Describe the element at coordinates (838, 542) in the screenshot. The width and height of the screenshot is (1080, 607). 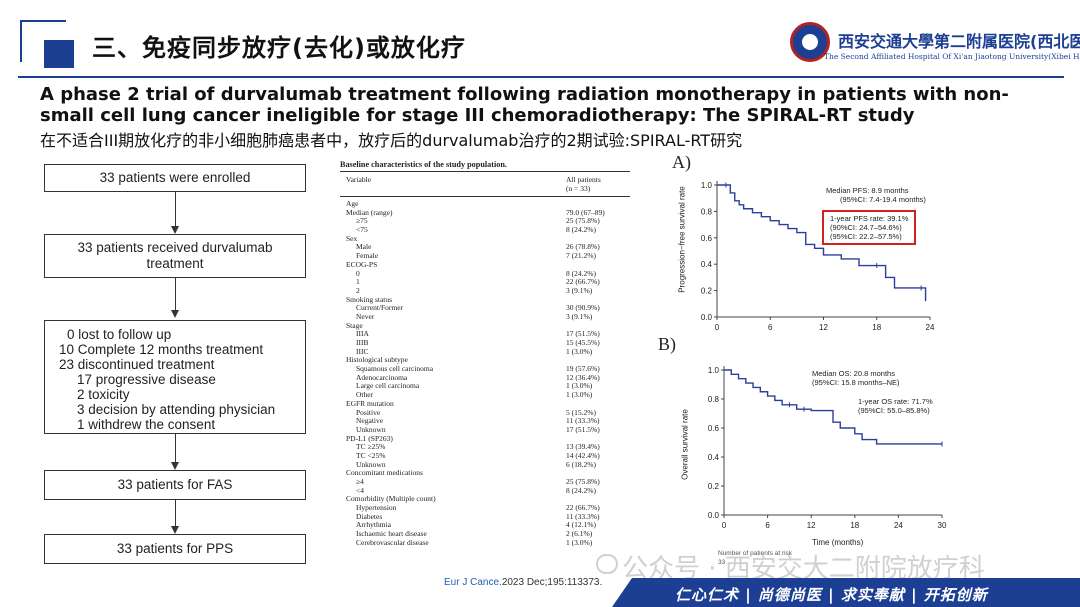
I see `os-xlabel: Time (months)` at that location.